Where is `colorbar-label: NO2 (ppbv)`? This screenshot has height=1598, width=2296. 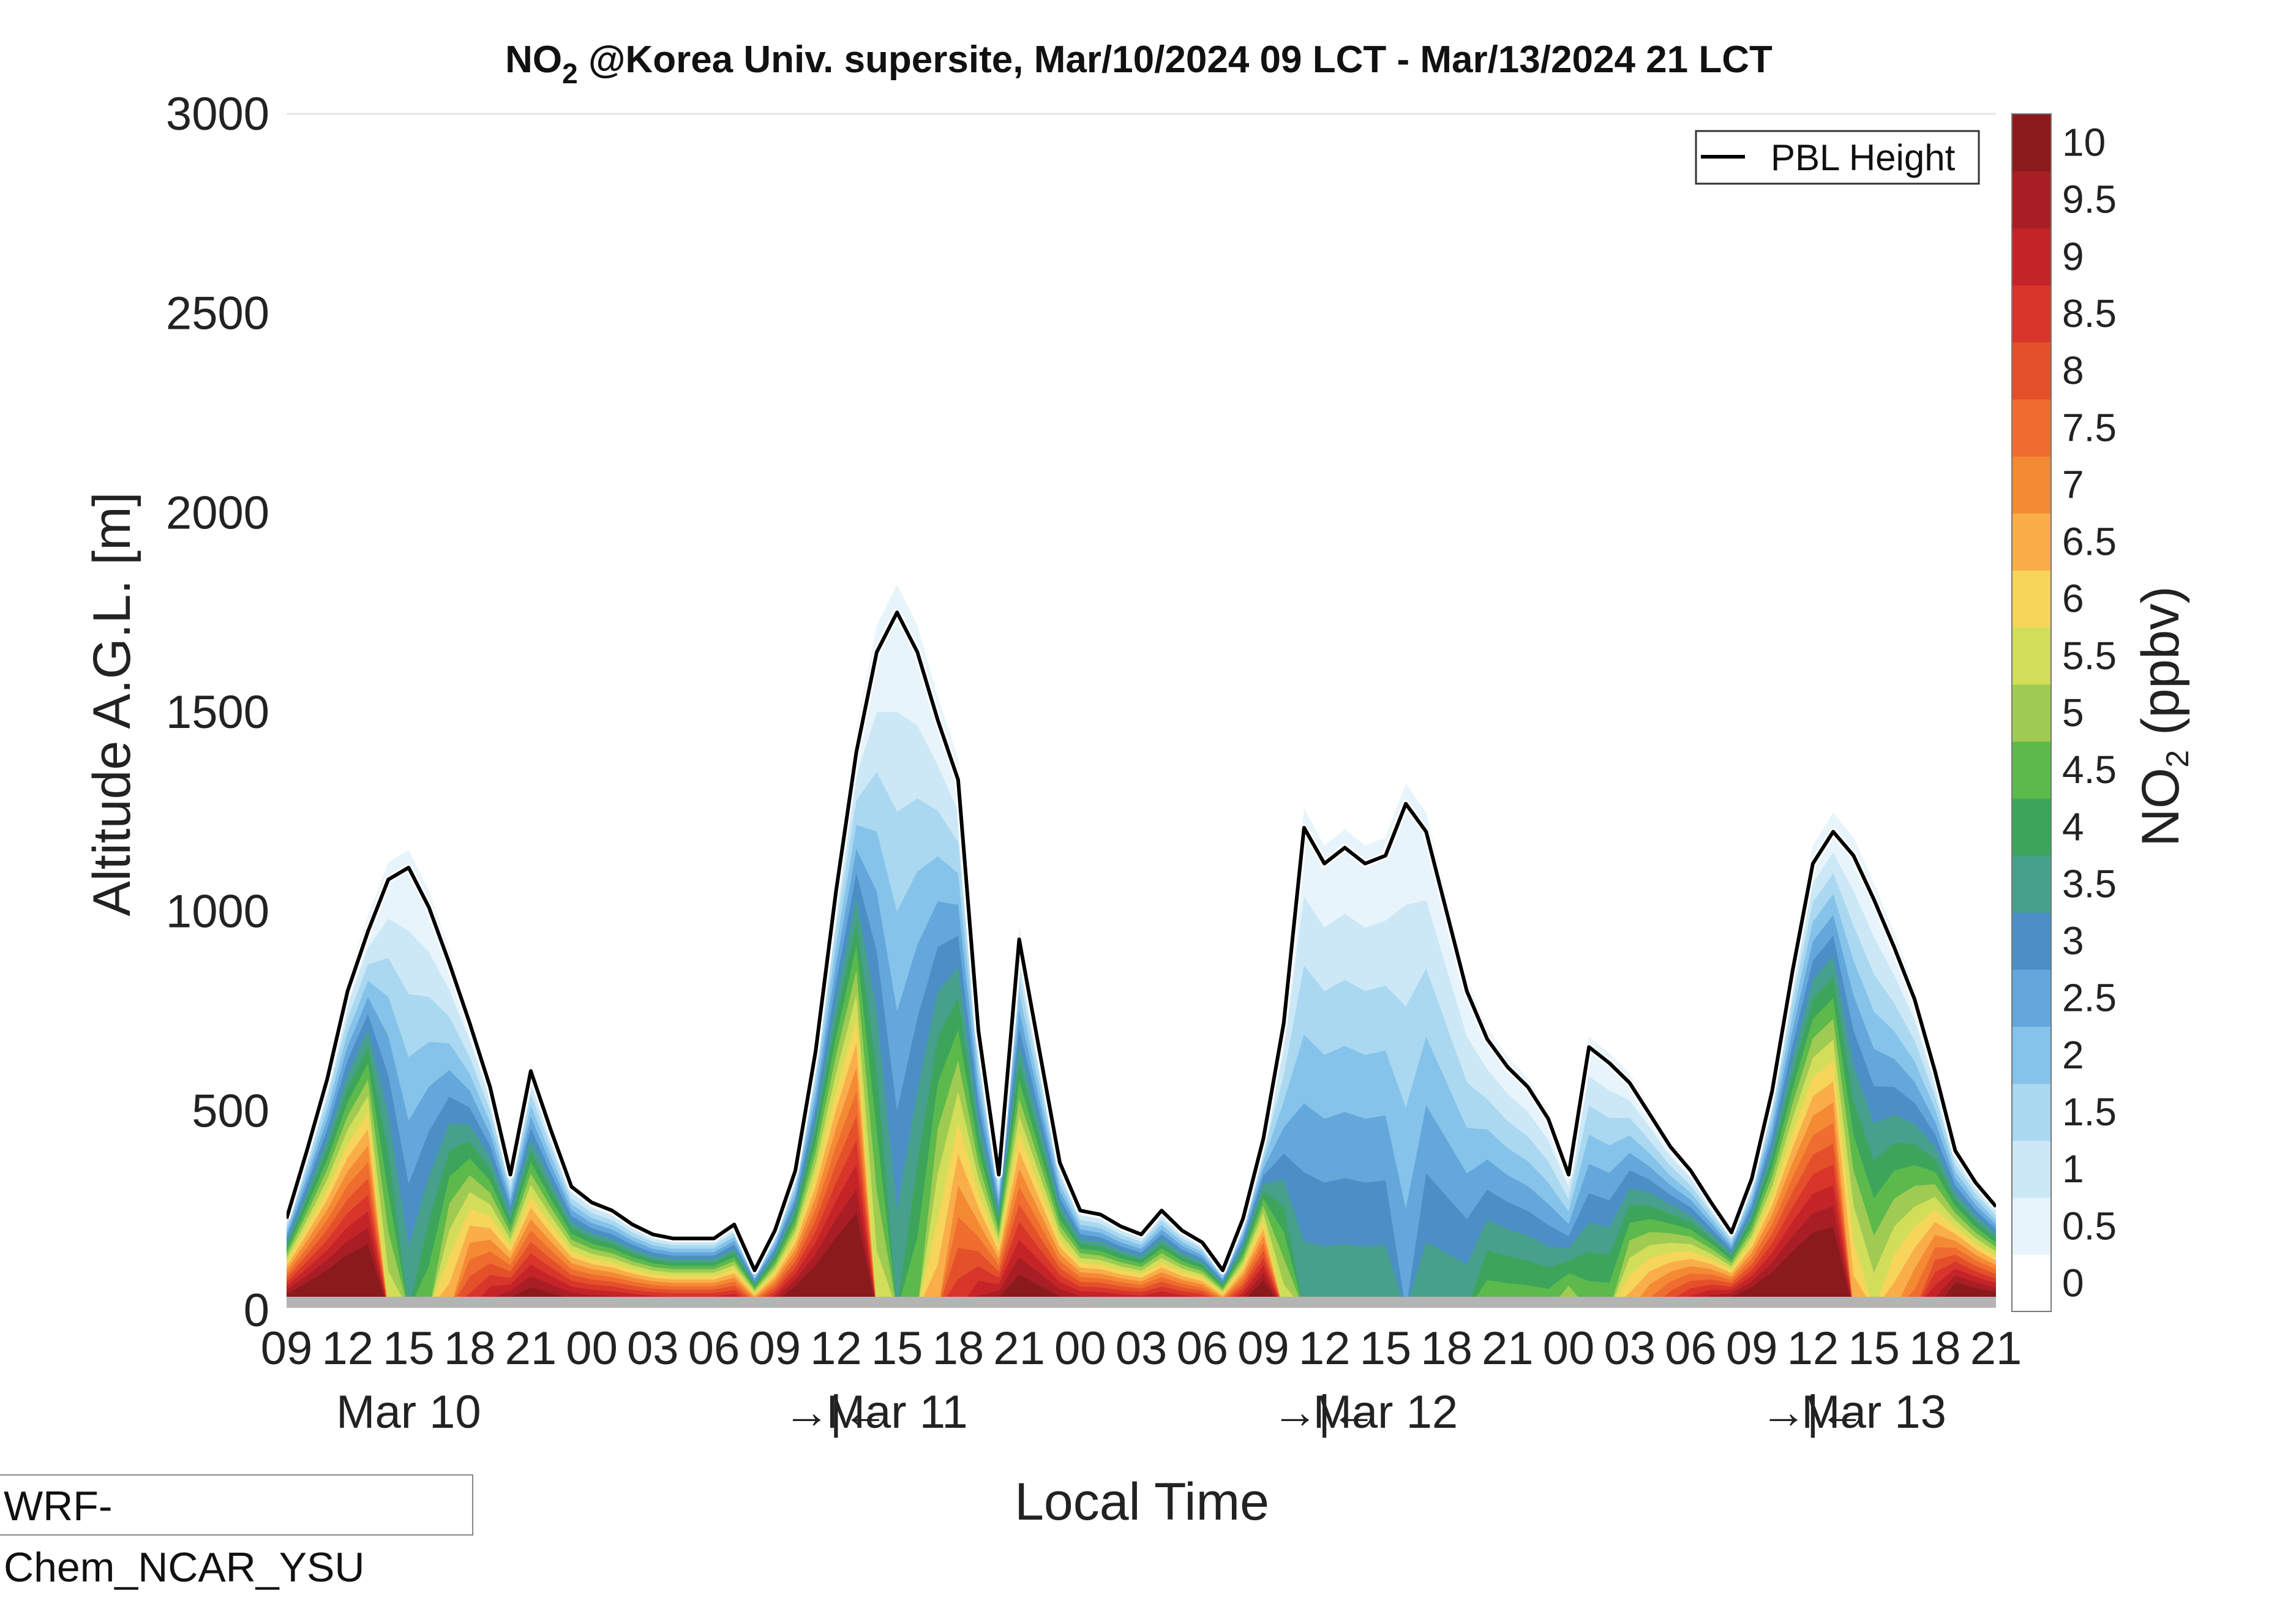
colorbar-label: NO2 (ppbv) is located at coordinates (2163, 716).